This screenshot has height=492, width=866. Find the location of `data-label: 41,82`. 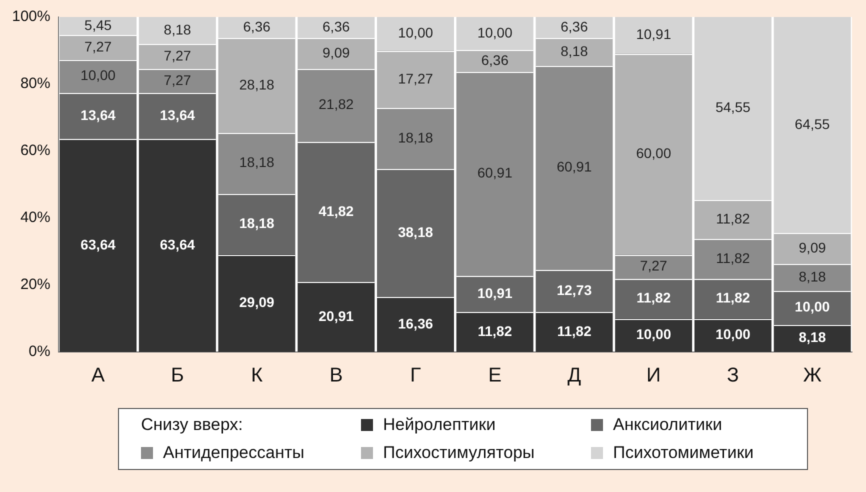

data-label: 41,82 is located at coordinates (336, 210).